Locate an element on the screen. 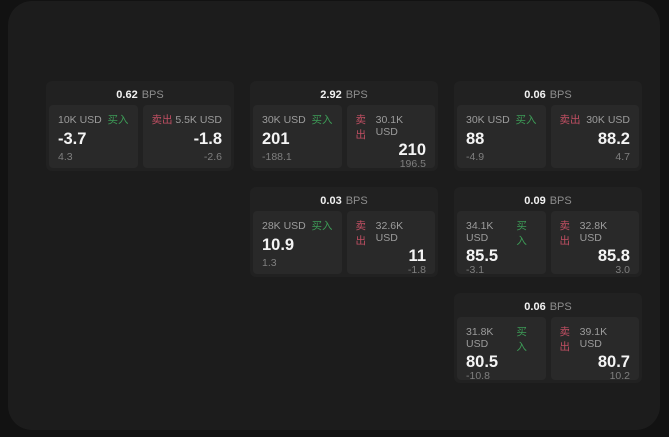 This screenshot has width=669, height=437. sell-amount: 5.5K USD is located at coordinates (198, 120).